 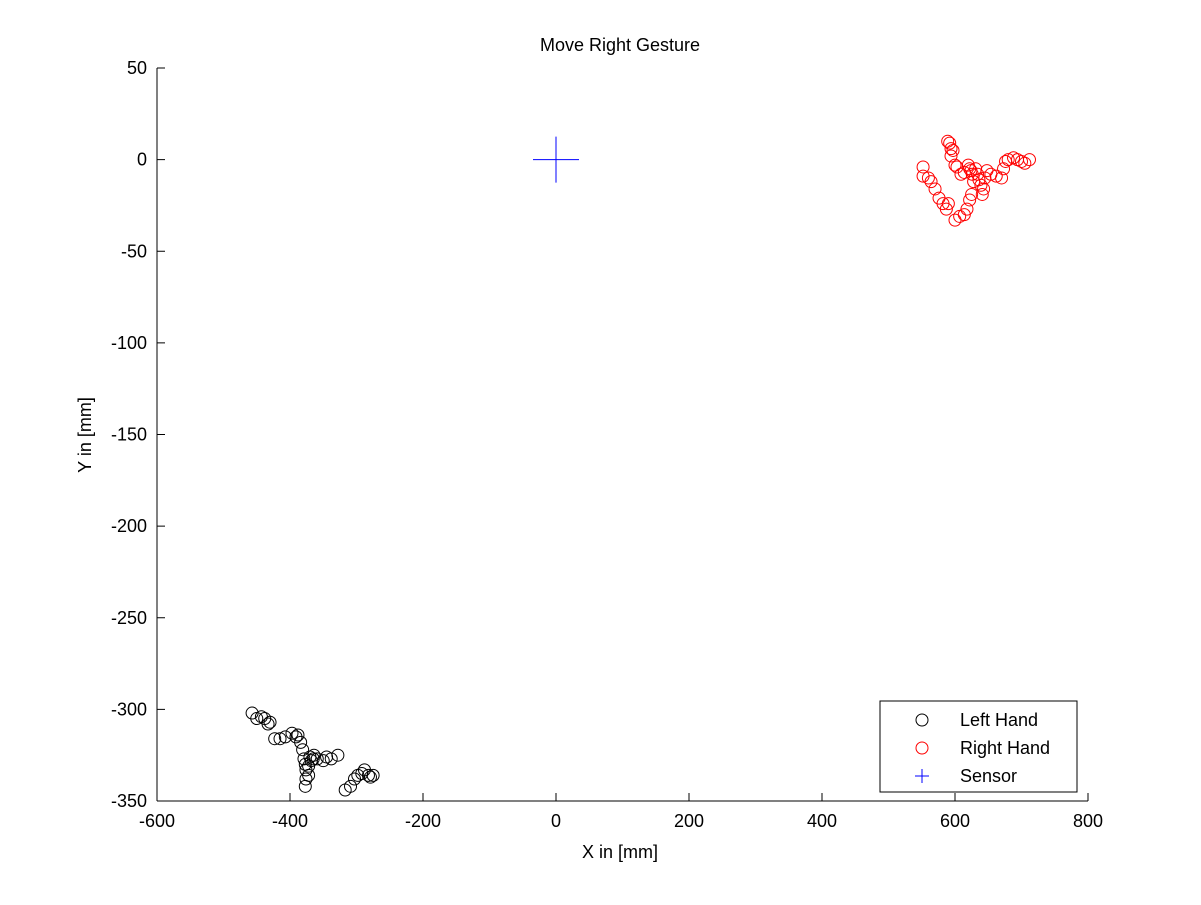 What do you see at coordinates (1005, 748) in the screenshot?
I see `legend-label: Right Hand` at bounding box center [1005, 748].